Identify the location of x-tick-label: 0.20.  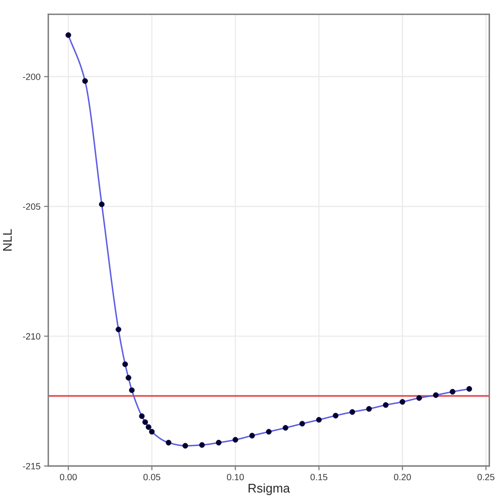
(402, 477).